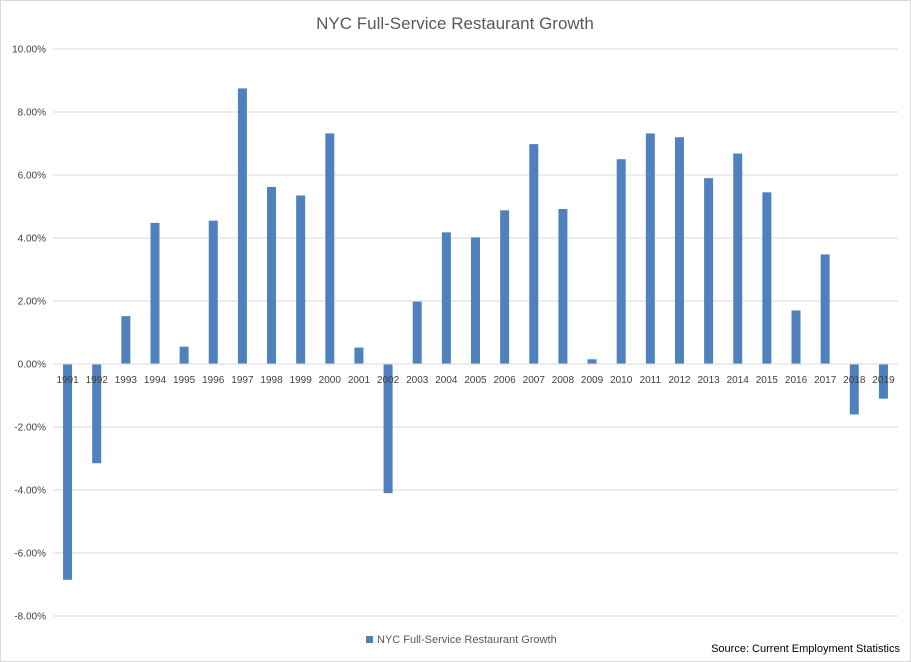  Describe the element at coordinates (854, 389) in the screenshot. I see `bar-2018` at that location.